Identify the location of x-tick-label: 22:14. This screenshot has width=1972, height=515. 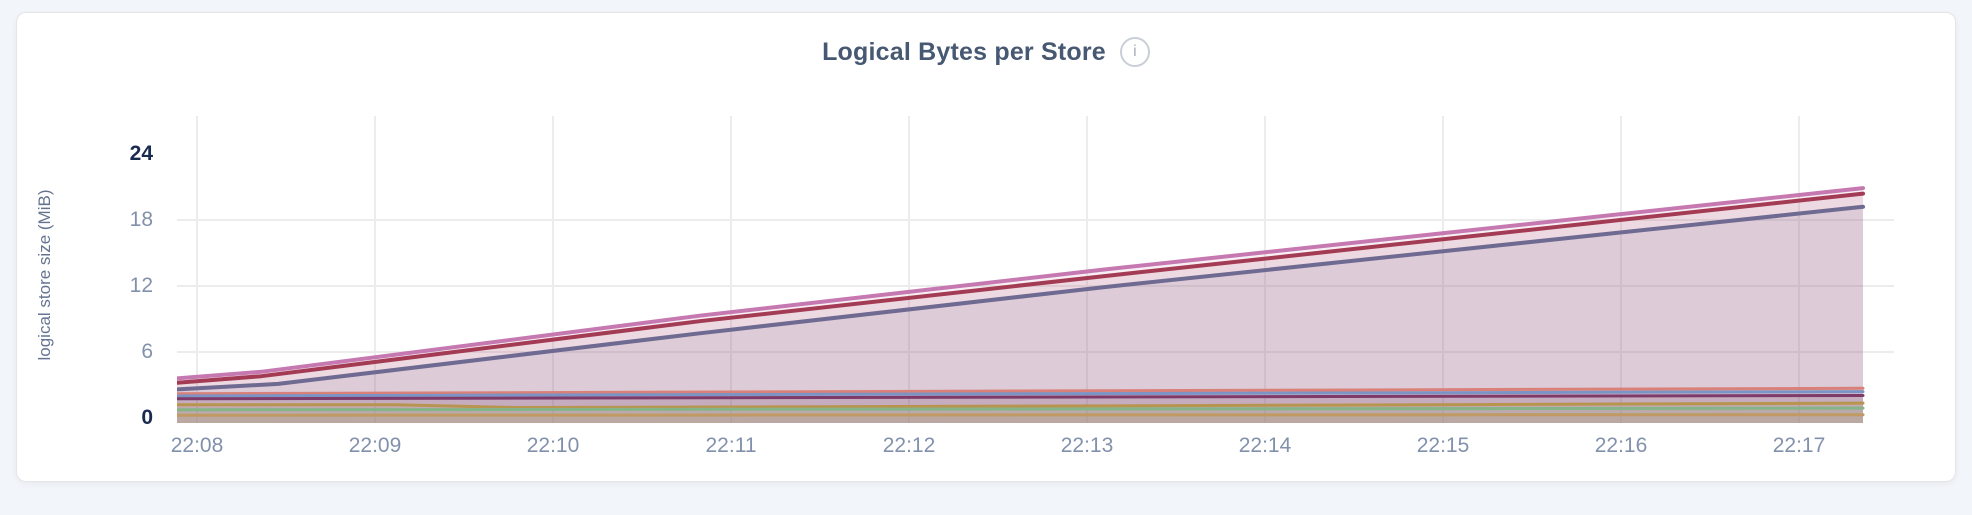
(1265, 445).